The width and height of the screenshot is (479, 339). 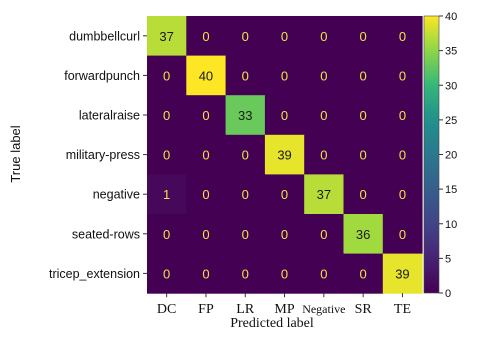 I want to click on heatmap-cell-r5-c1, so click(x=206, y=234).